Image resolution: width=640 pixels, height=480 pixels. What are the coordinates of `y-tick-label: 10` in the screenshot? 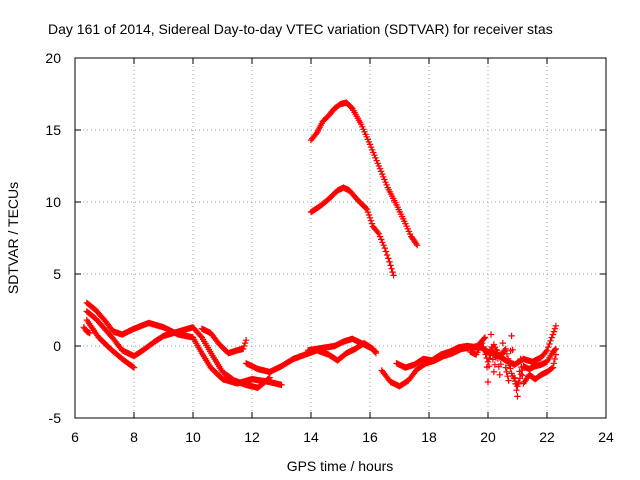 It's located at (53, 202).